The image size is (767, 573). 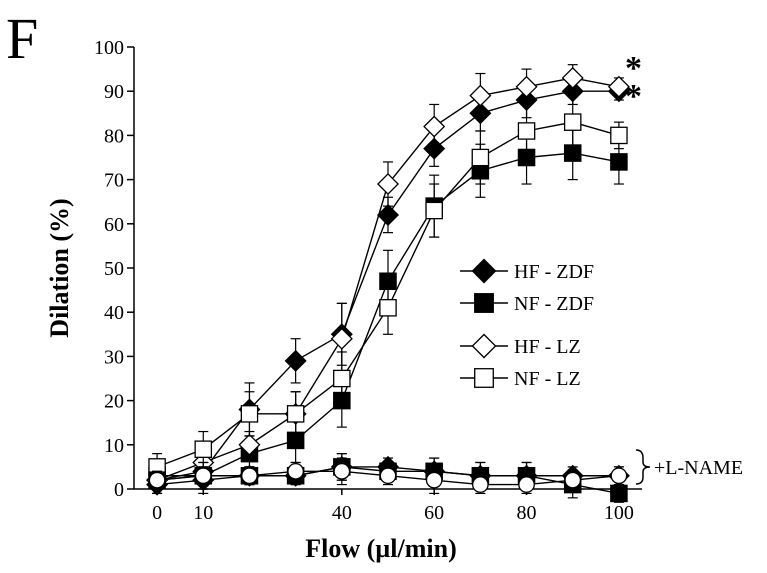 I want to click on legend-label: NF - LZ, so click(x=547, y=379).